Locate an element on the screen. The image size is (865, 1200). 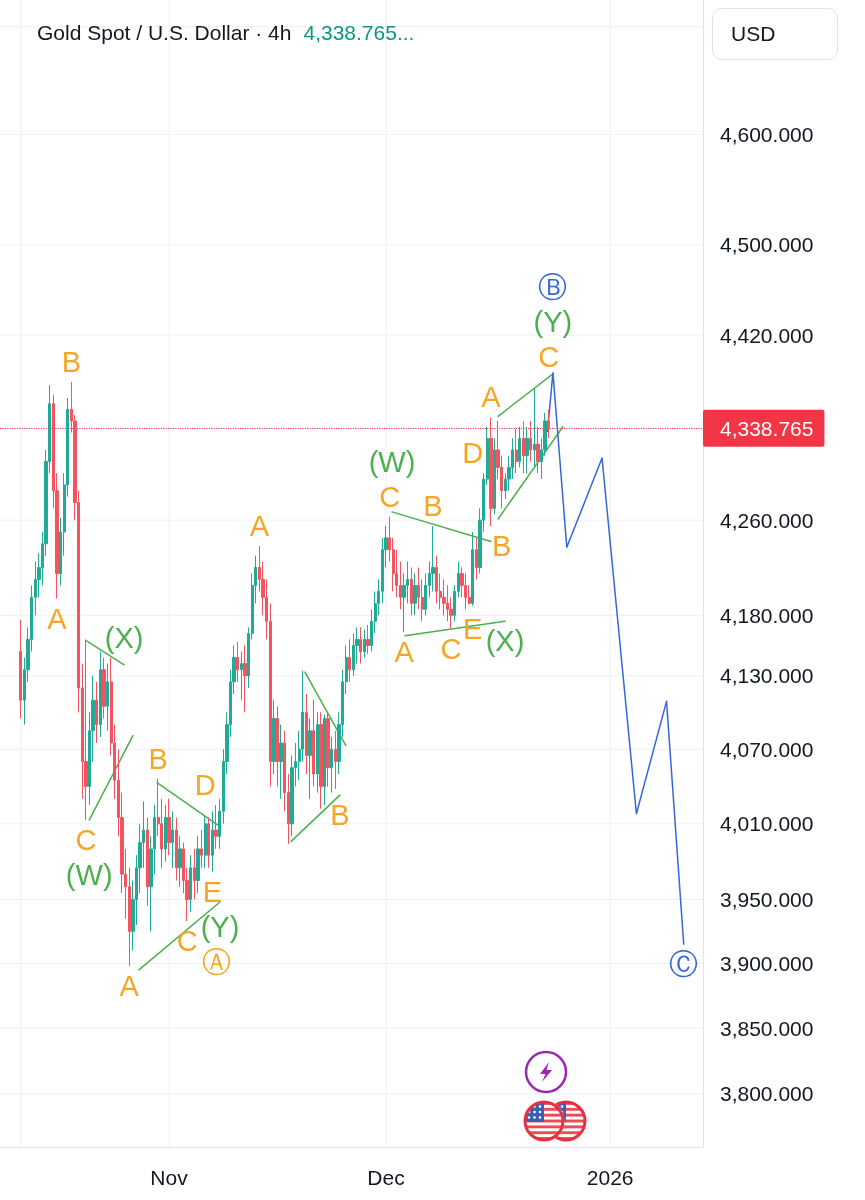
data-label: Ⓑ is located at coordinates (553, 287).